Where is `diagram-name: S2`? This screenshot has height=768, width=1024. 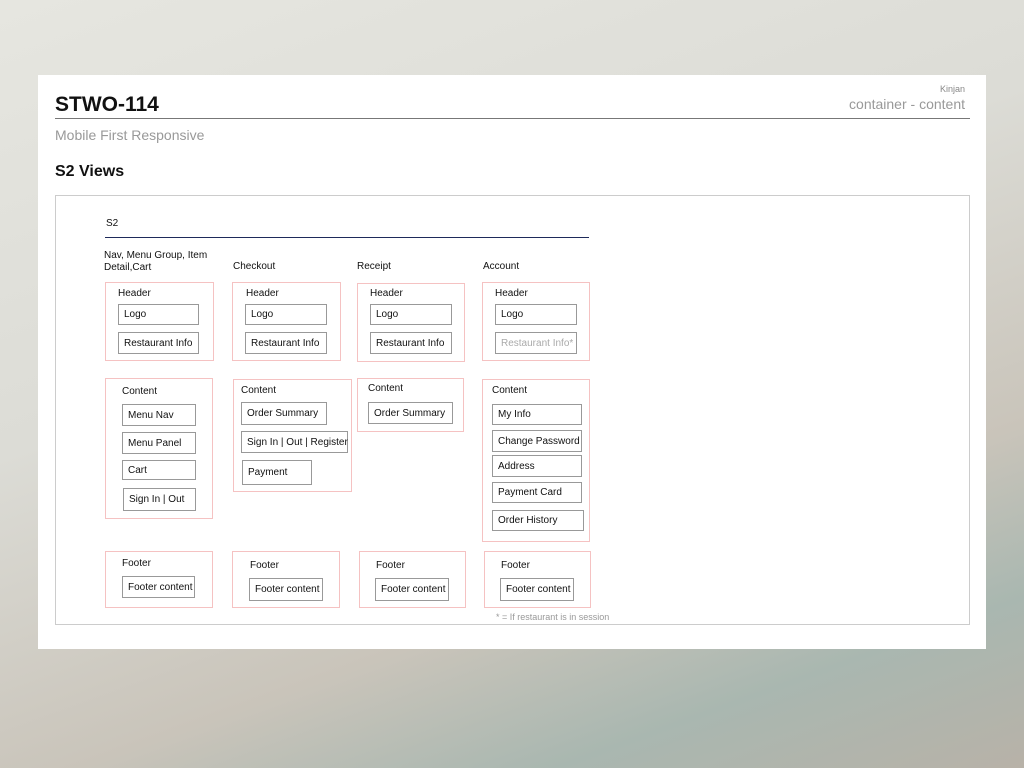 diagram-name: S2 is located at coordinates (112, 223).